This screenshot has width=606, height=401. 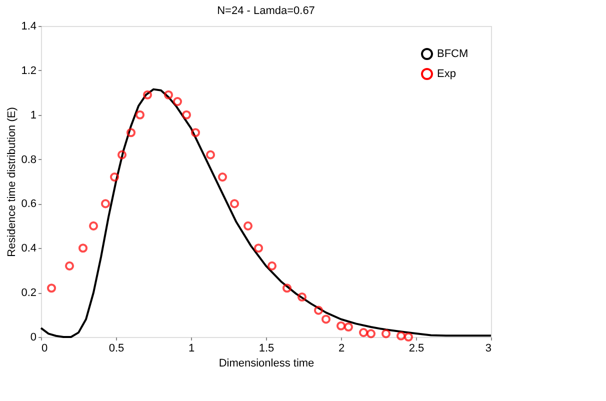 What do you see at coordinates (266, 364) in the screenshot?
I see `x-axis-title: Dimensionless time` at bounding box center [266, 364].